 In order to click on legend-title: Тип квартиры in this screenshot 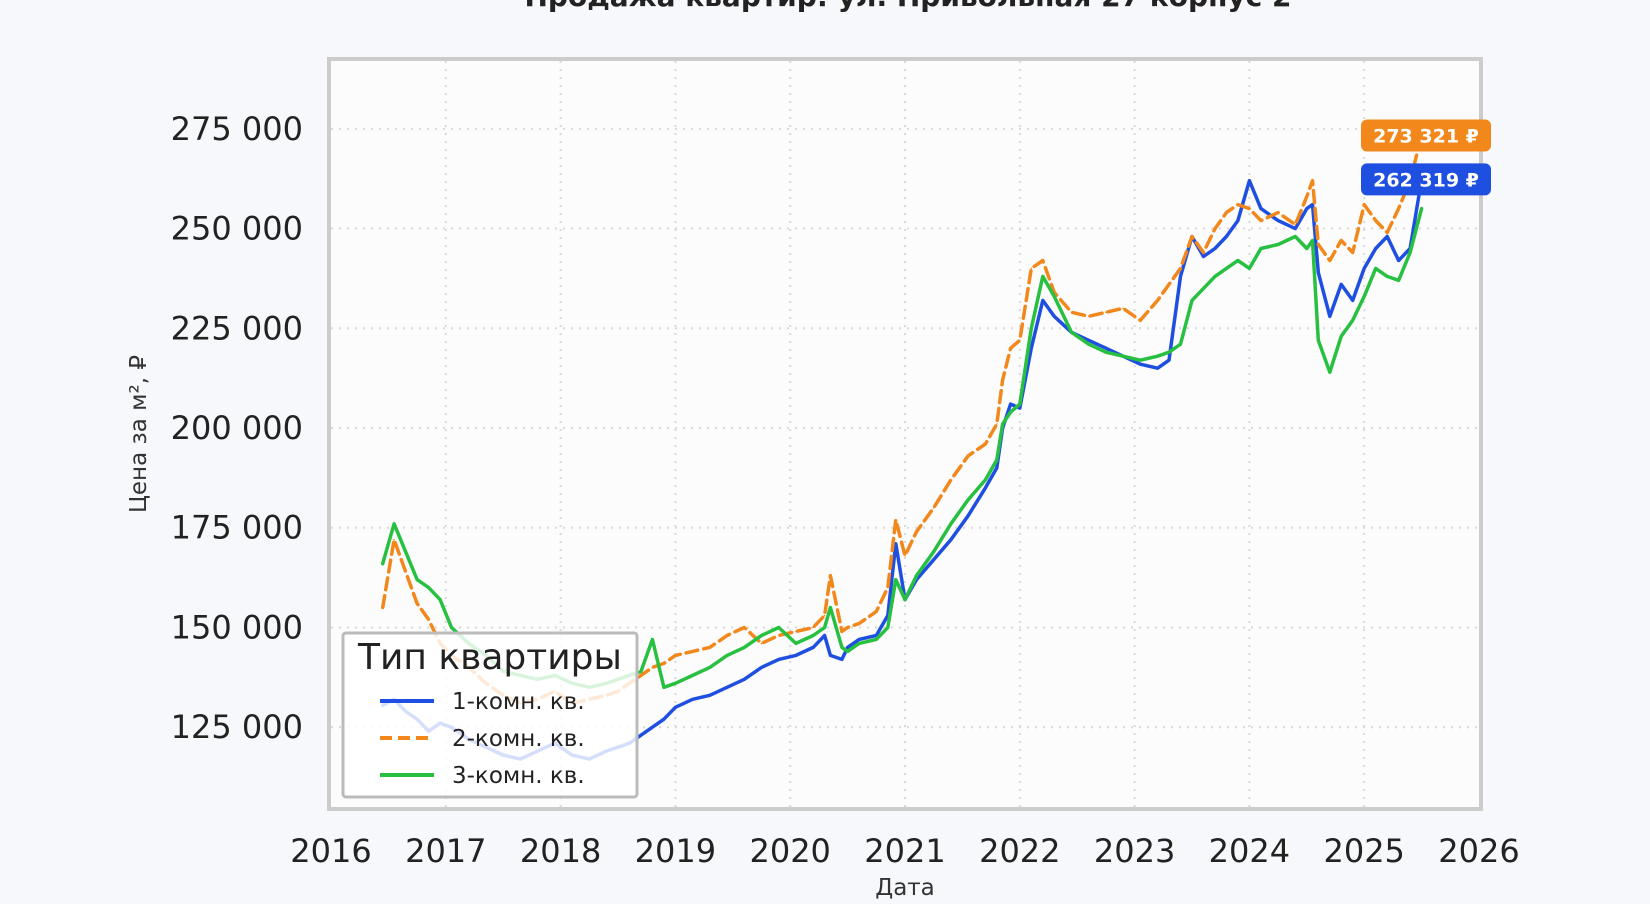, I will do `click(489, 657)`.